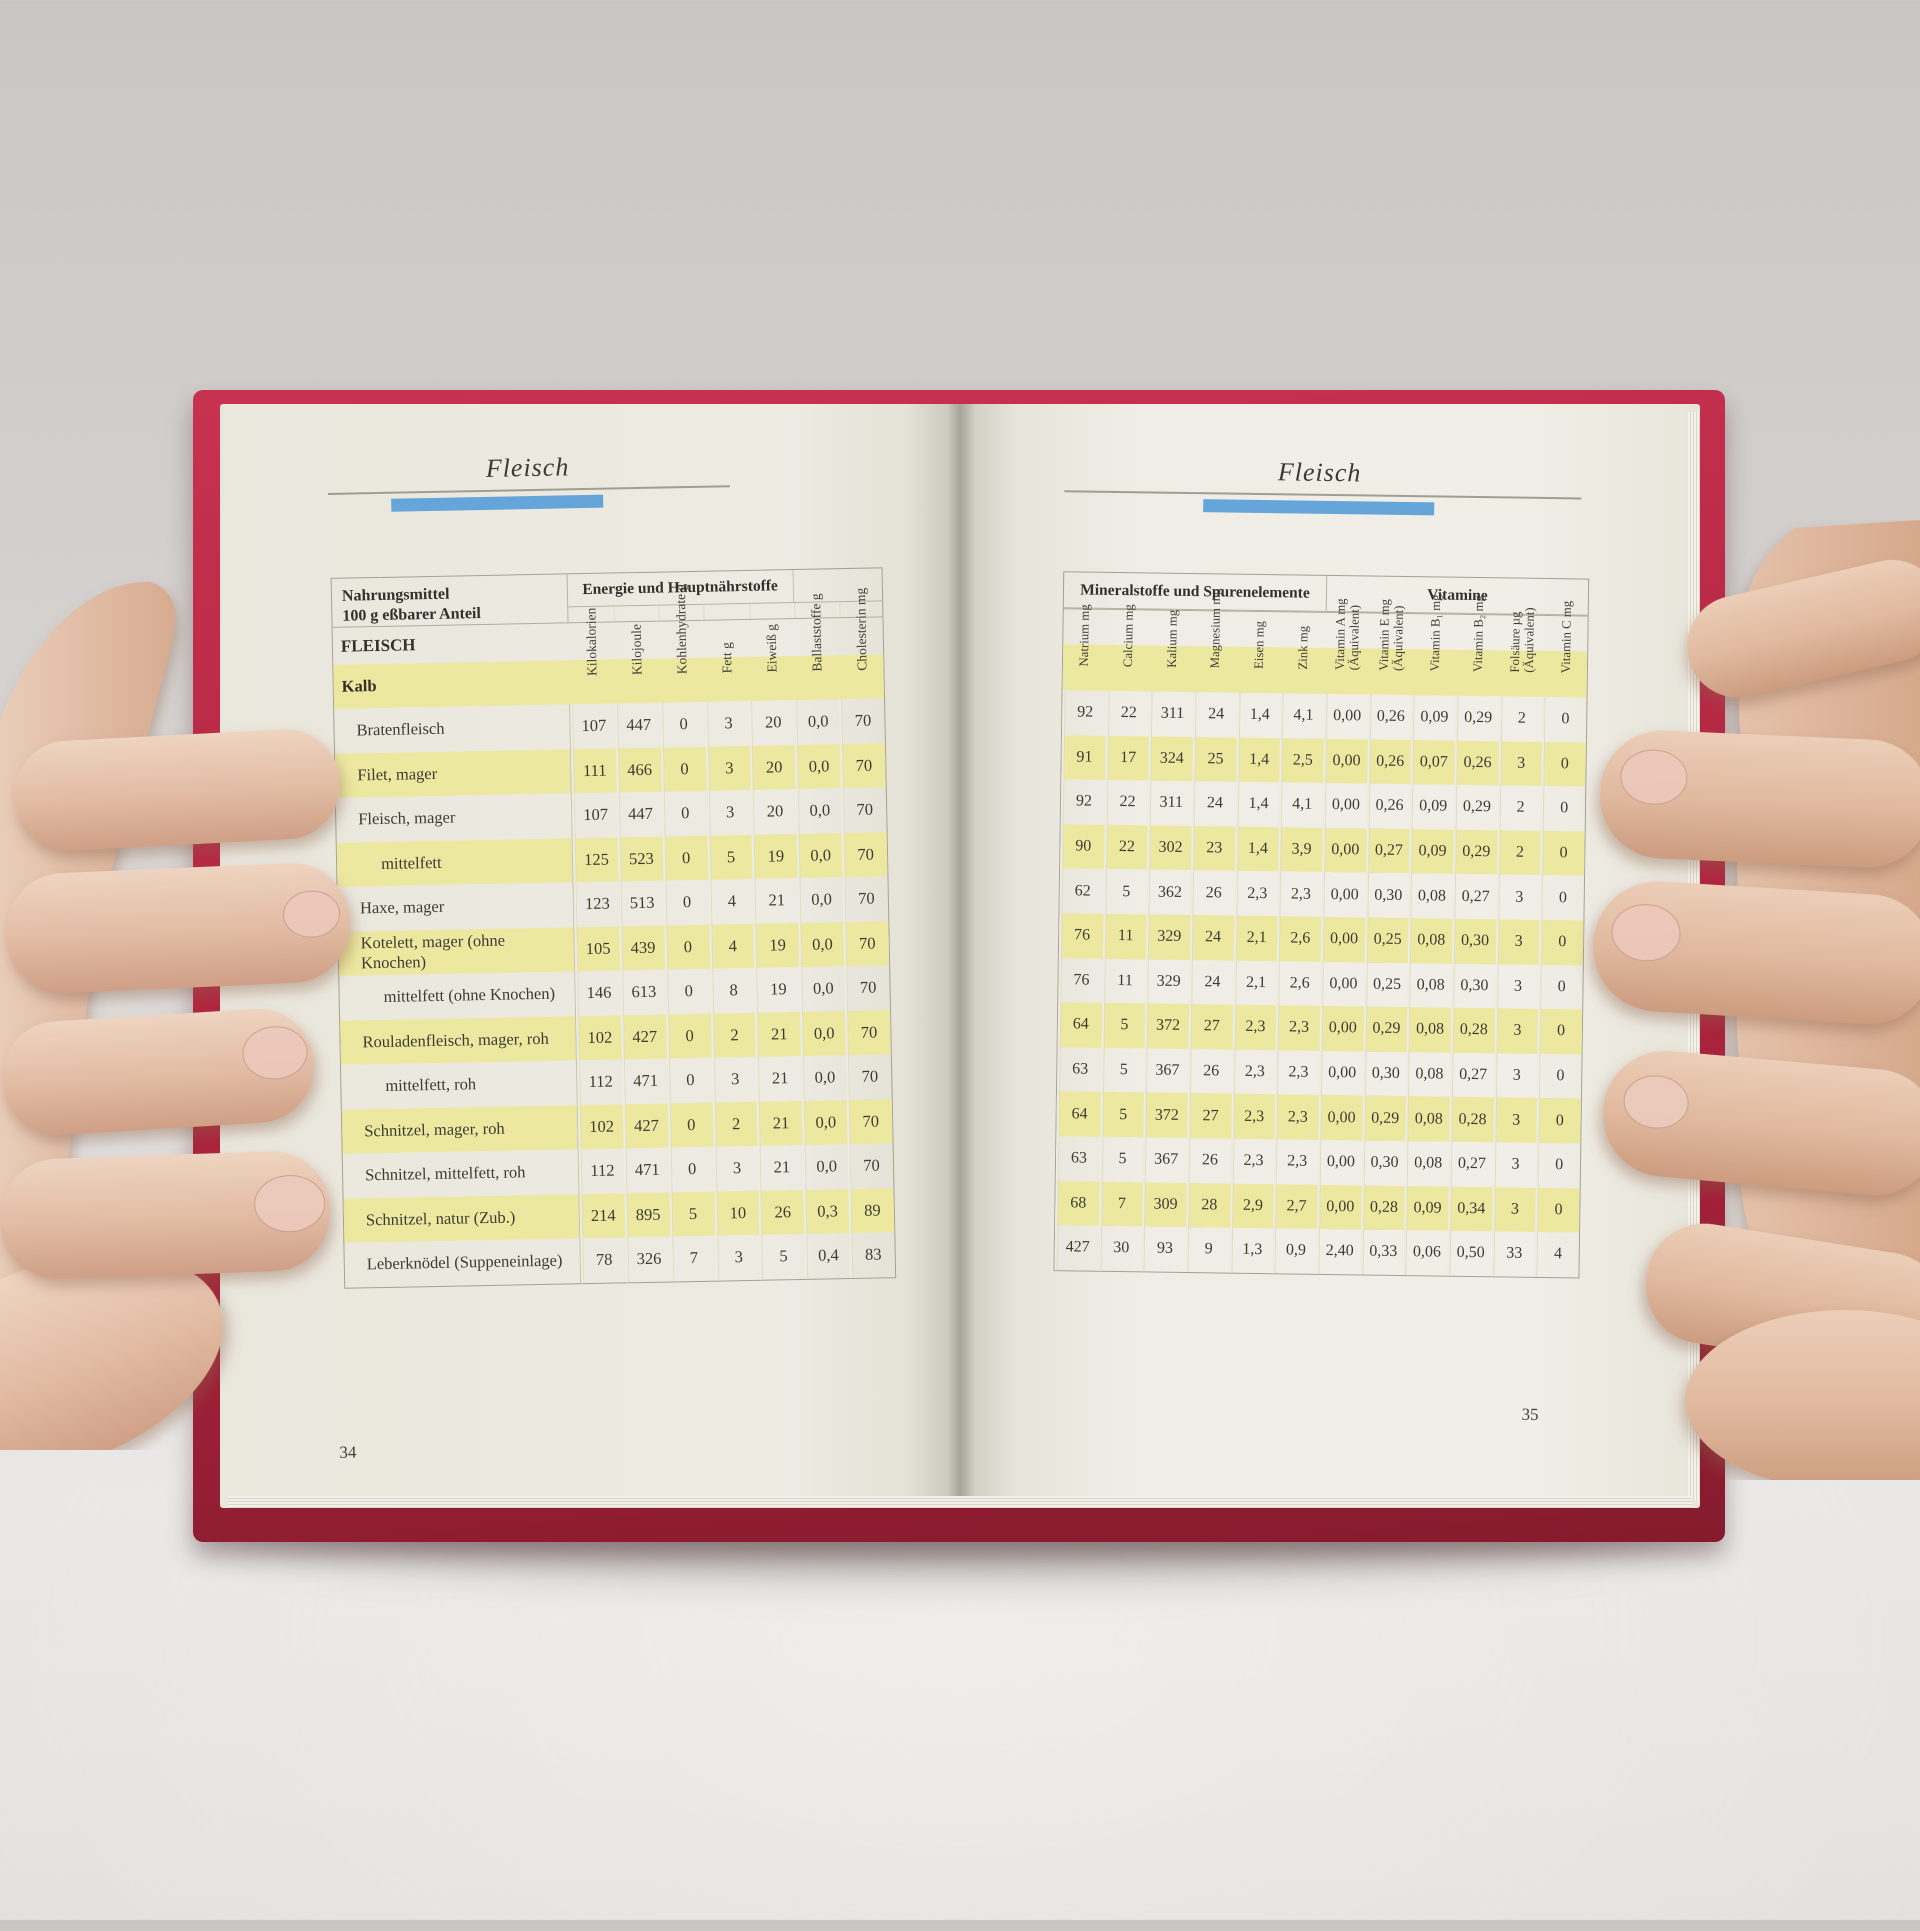 The width and height of the screenshot is (1920, 1931). Describe the element at coordinates (1167, 981) in the screenshot. I see `value-cell: 329` at that location.